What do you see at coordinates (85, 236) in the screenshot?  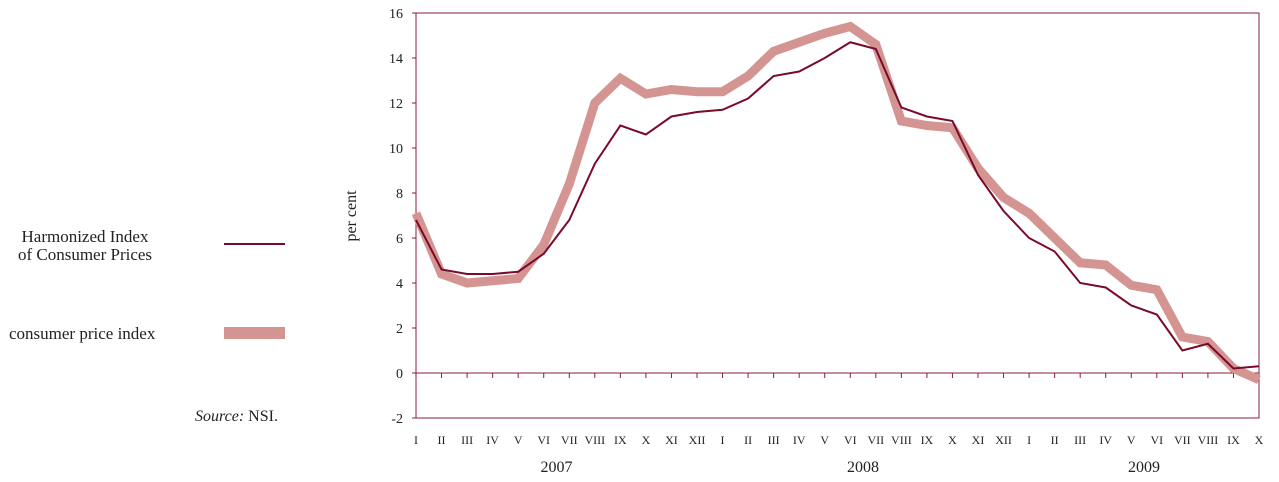 I see `legend-label-hicp-line1: Harmonized Index` at bounding box center [85, 236].